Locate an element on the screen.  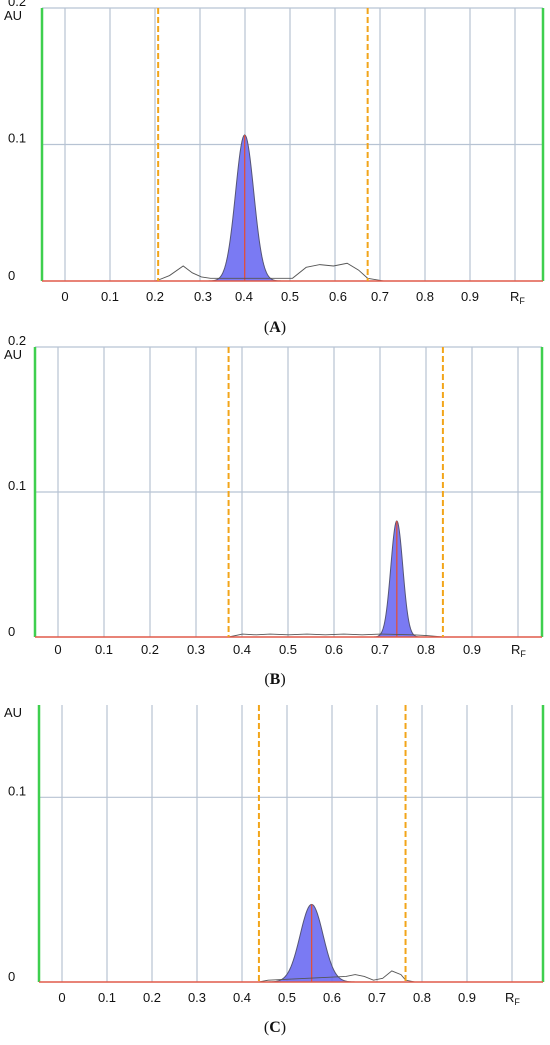
panel-caption: (A) is located at coordinates (275, 327).